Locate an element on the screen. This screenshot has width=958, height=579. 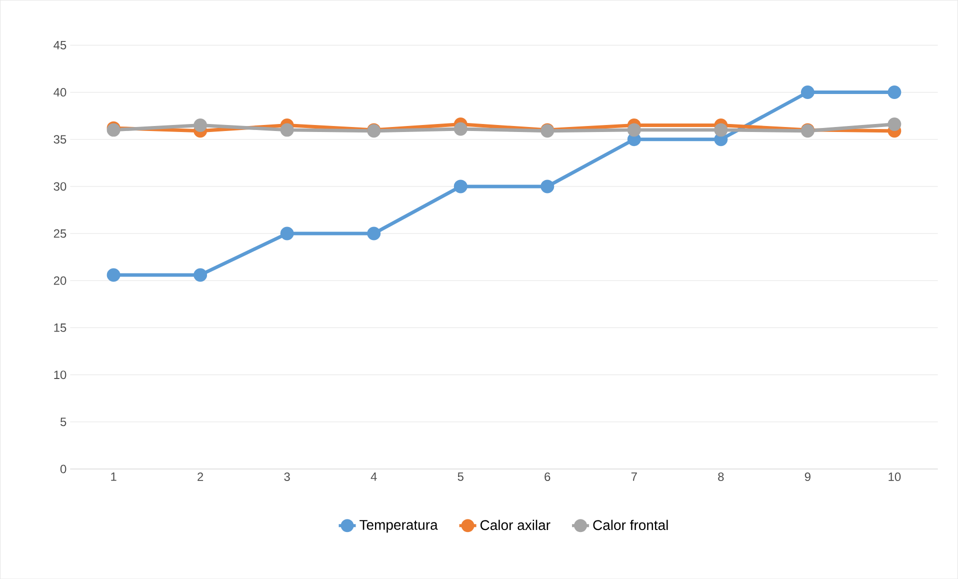
x-tick-label: 2 is located at coordinates (201, 476).